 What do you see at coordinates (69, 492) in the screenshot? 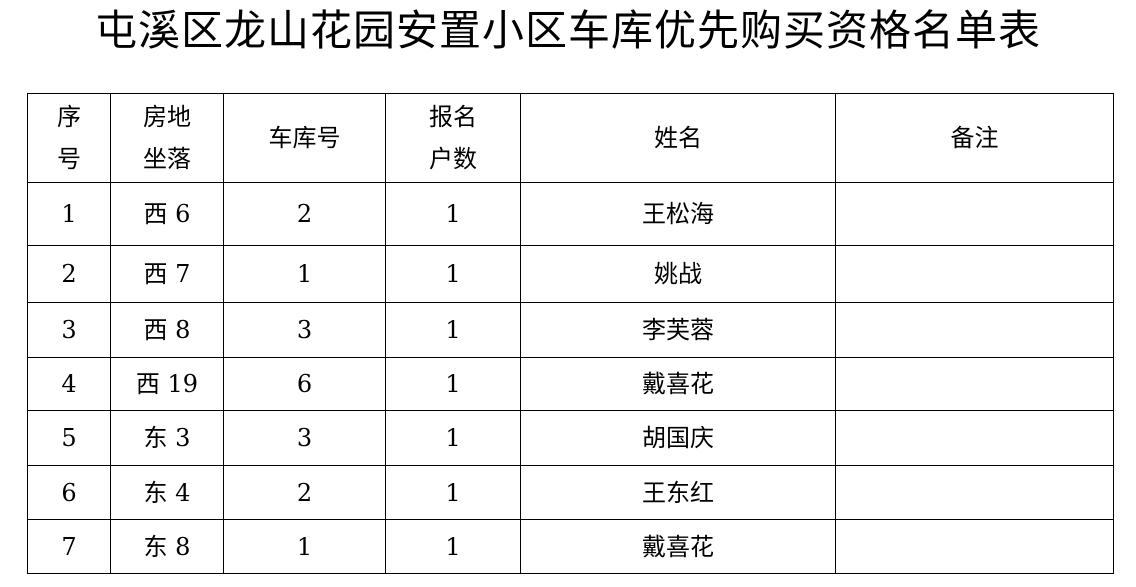
I see `cell-index: 6` at bounding box center [69, 492].